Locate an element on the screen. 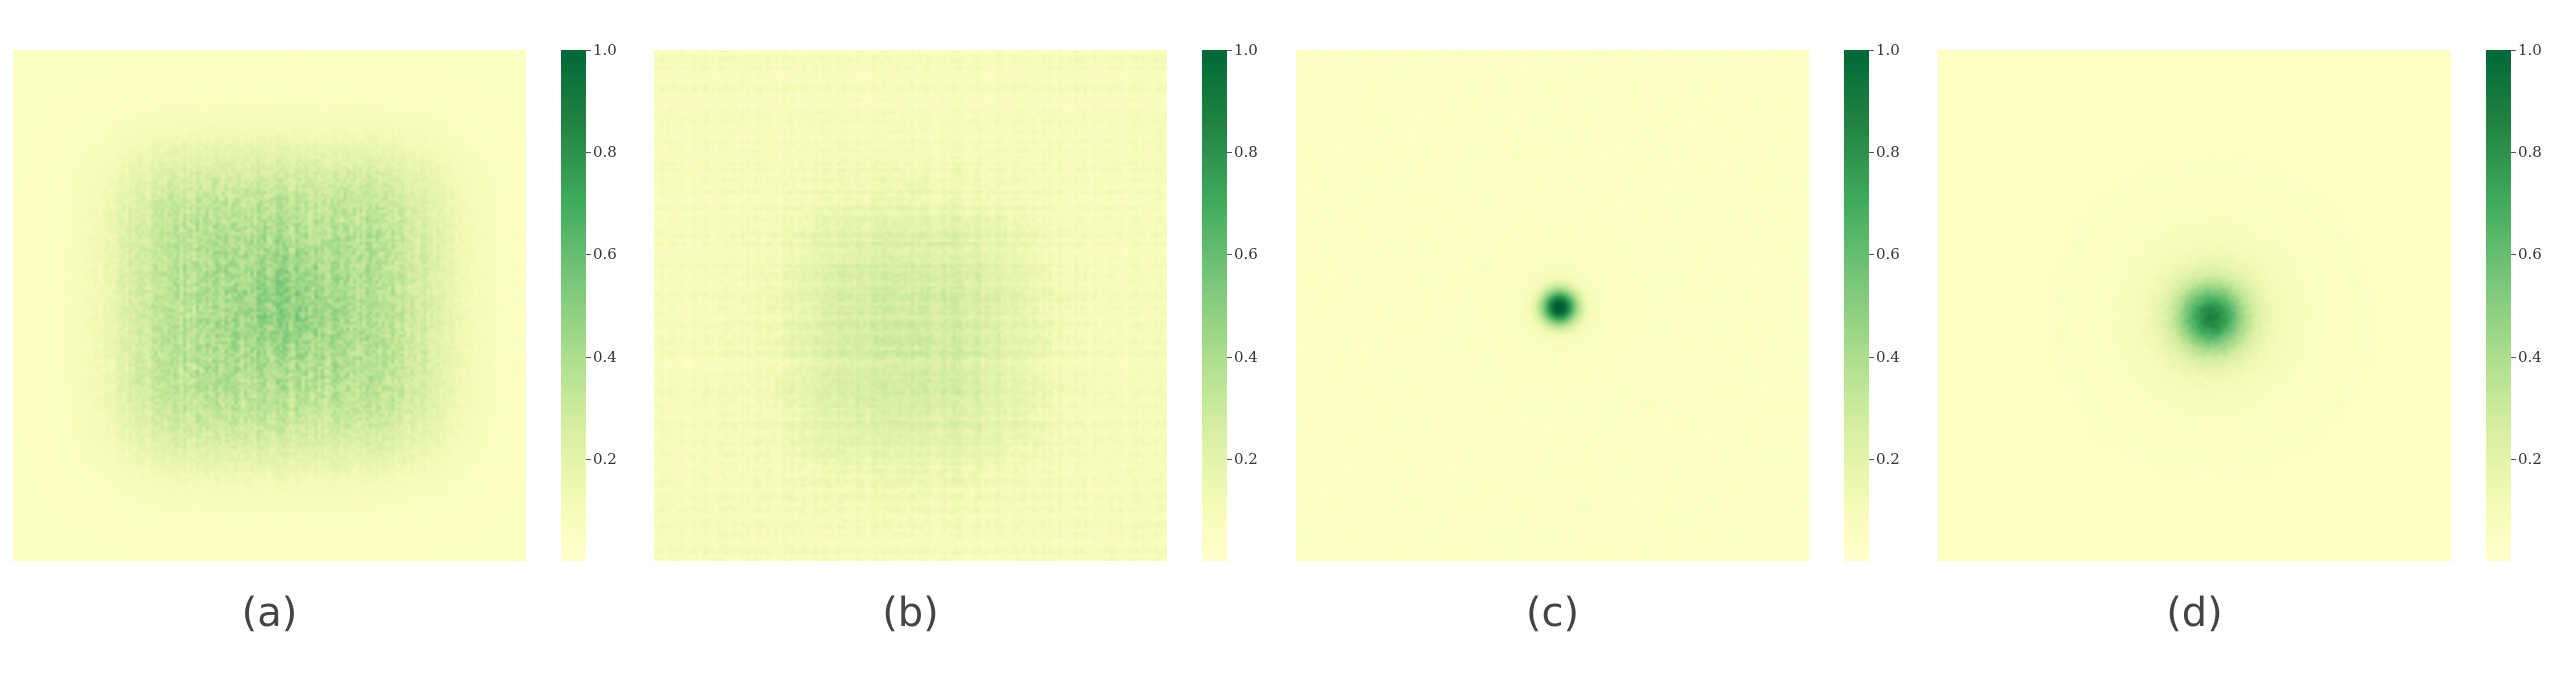 The height and width of the screenshot is (682, 2555). panel-label: (a) is located at coordinates (269, 613).